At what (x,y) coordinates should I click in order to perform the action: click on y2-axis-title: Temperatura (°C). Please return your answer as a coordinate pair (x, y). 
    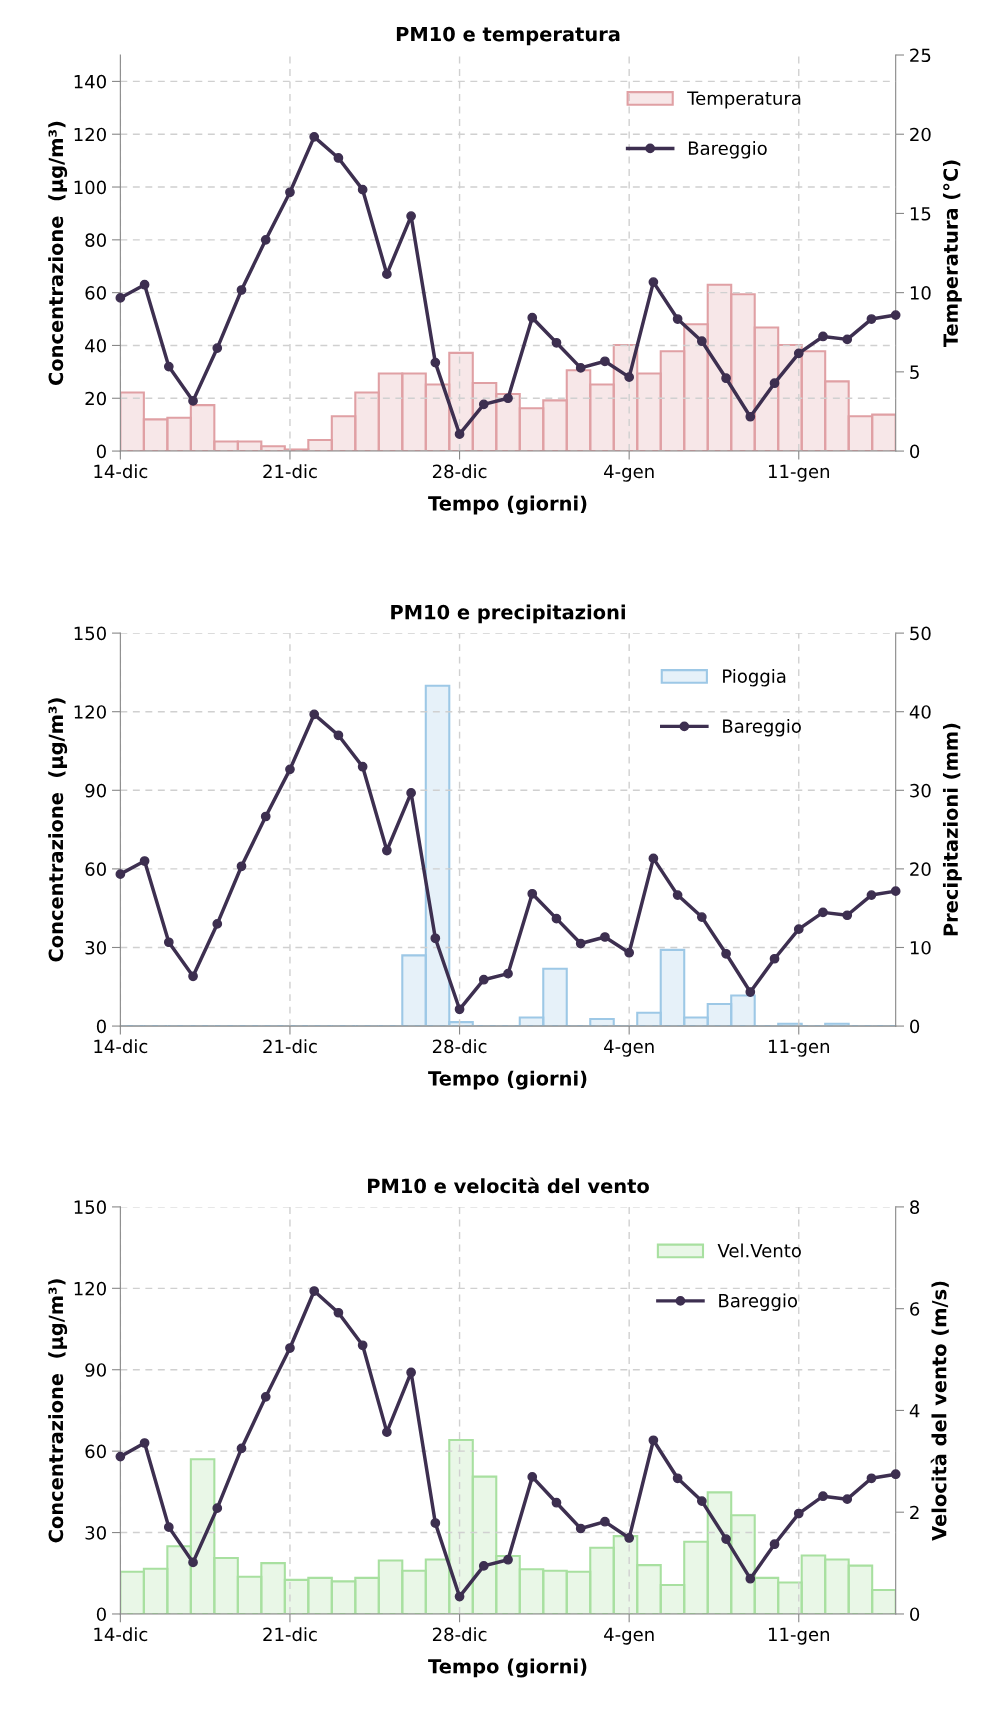
    Looking at the image, I should click on (952, 254).